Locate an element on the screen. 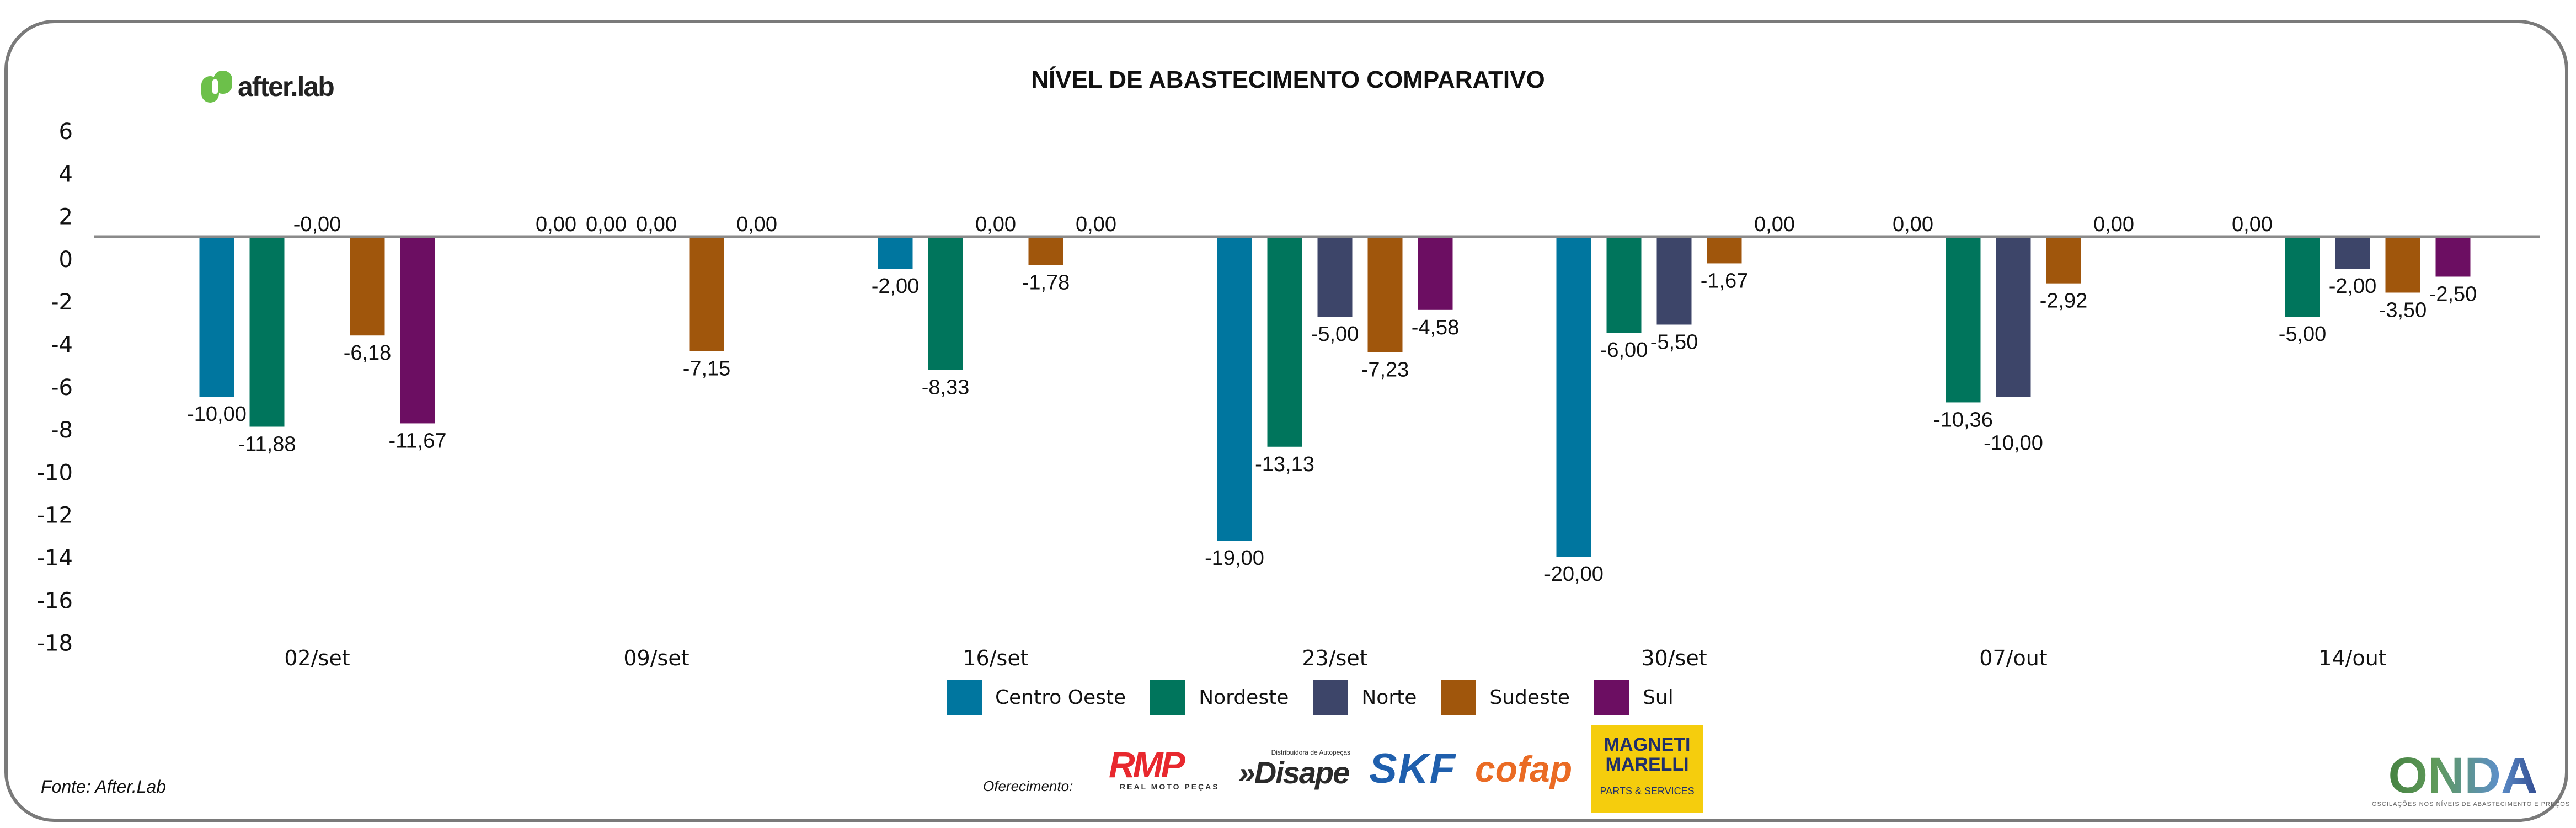  data-label: -0,00 is located at coordinates (317, 224).